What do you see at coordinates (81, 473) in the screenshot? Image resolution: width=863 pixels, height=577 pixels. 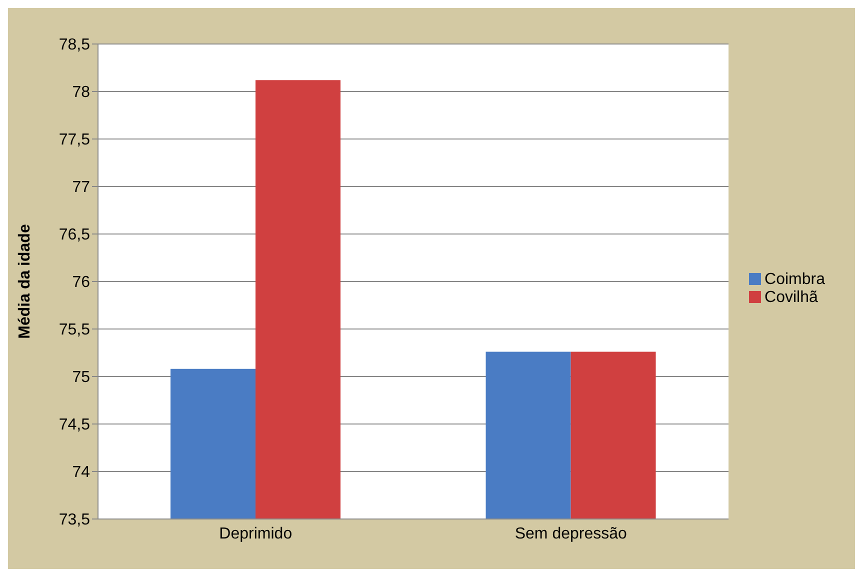 I see `y-tick-label: 74` at bounding box center [81, 473].